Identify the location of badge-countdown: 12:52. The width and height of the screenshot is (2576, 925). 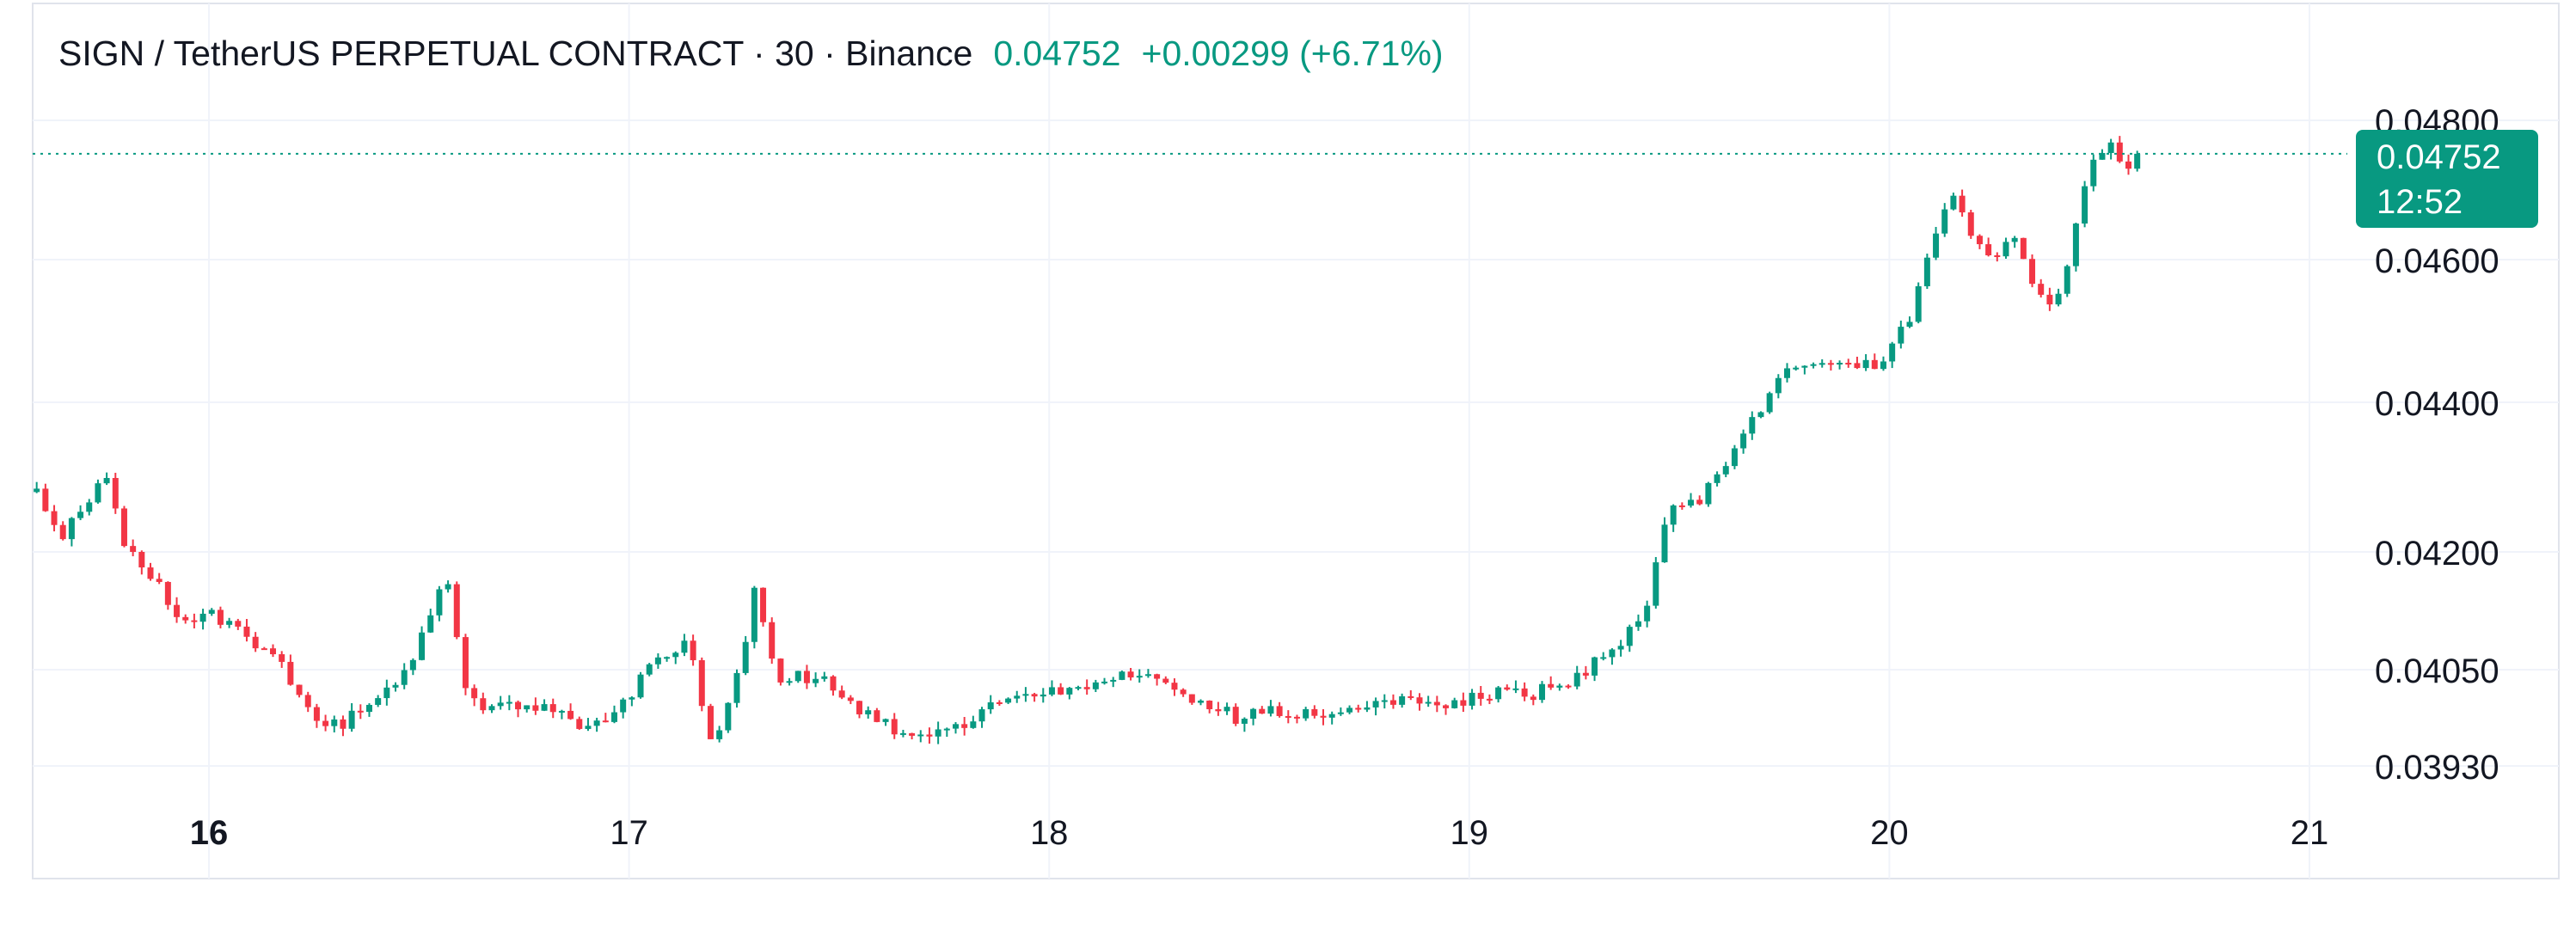
(2420, 201).